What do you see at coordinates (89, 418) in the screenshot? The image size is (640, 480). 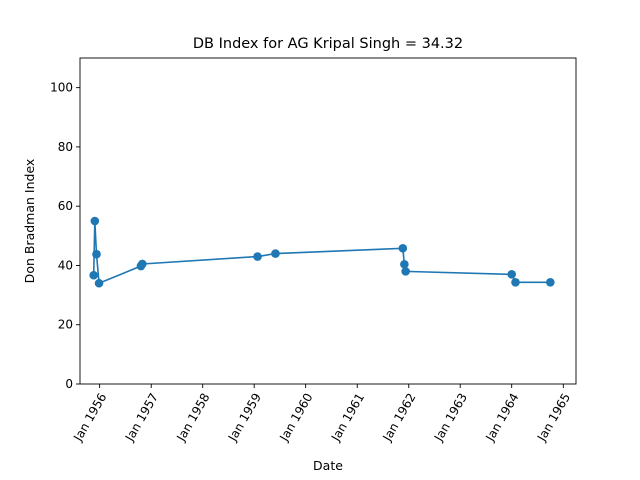 I see `x-tick-label: Jan 1956` at bounding box center [89, 418].